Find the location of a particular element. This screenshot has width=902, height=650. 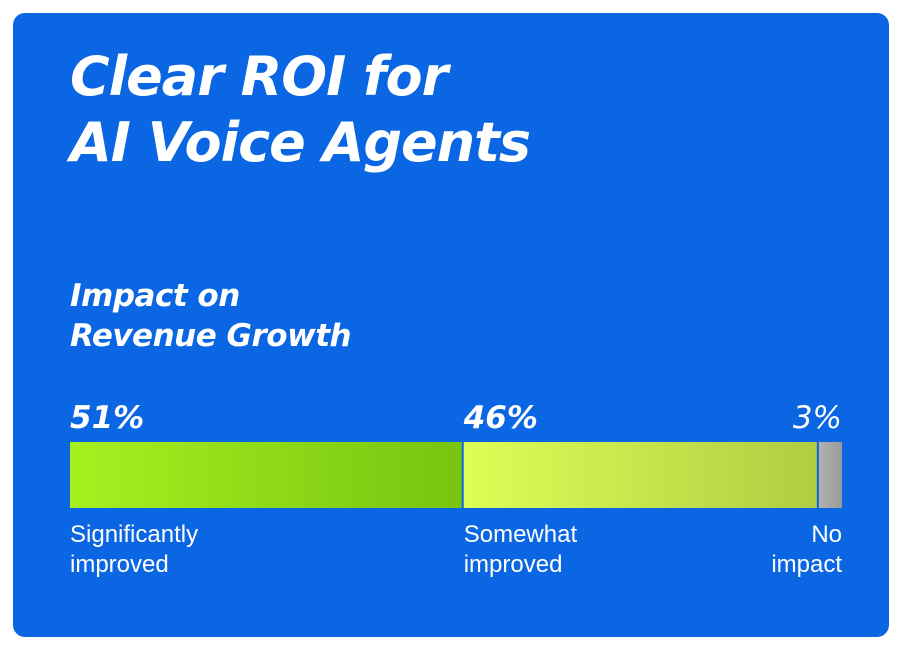

page-title: Clear ROI for AI Voice Agents is located at coordinates (300, 110).